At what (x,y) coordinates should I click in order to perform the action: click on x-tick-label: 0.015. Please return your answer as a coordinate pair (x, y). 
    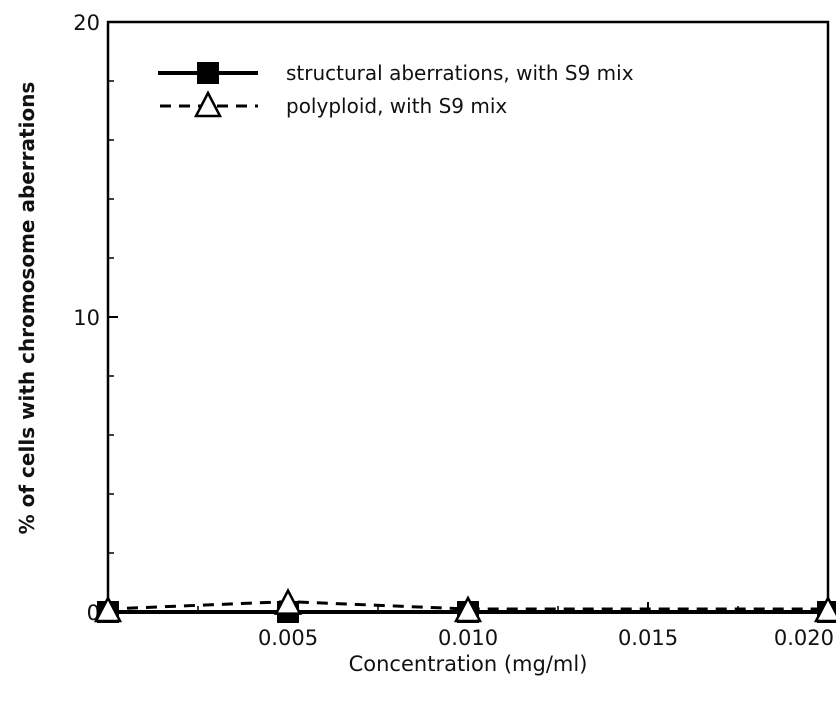
    Looking at the image, I should click on (648, 638).